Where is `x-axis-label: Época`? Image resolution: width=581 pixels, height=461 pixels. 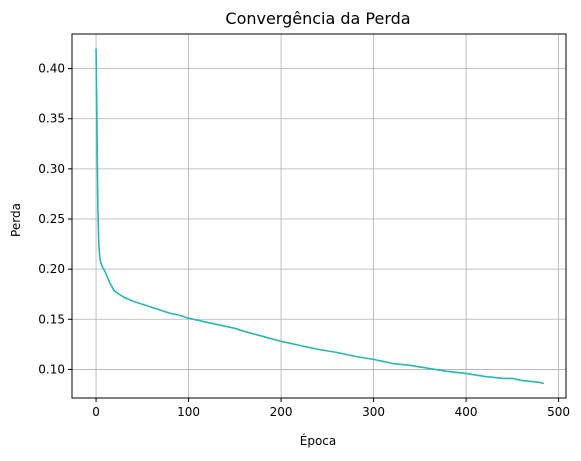 x-axis-label: Época is located at coordinates (318, 440).